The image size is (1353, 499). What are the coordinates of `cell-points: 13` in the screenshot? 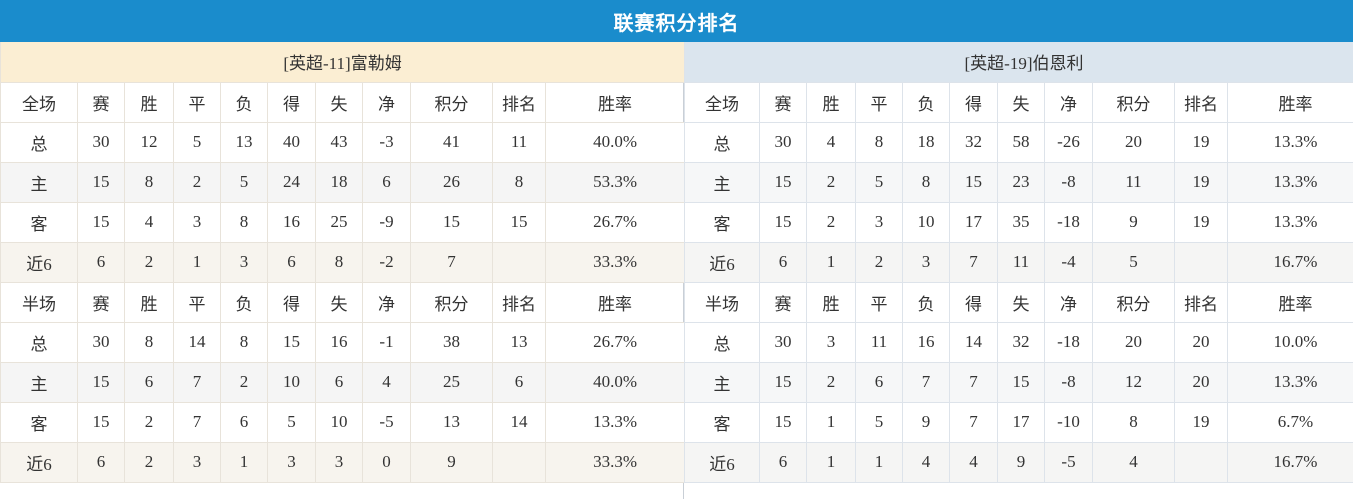 It's located at (451, 422).